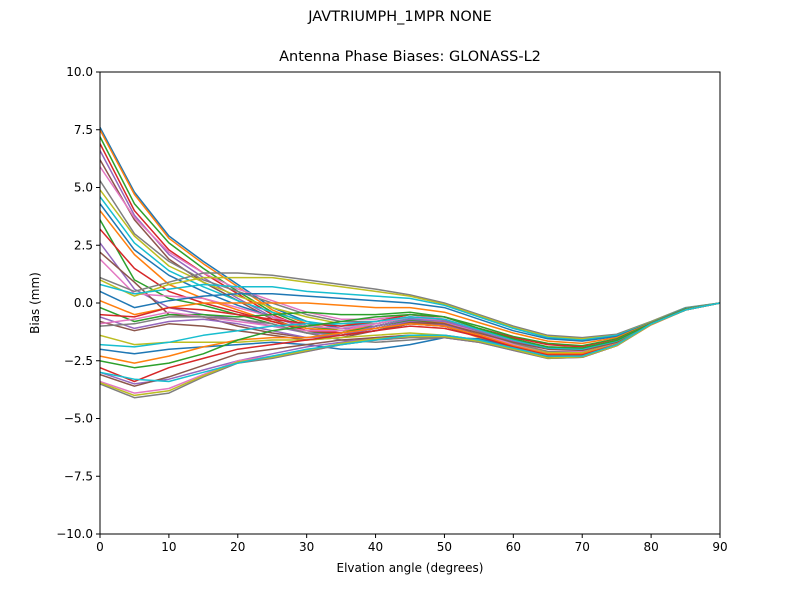 Image resolution: width=800 pixels, height=600 pixels. Describe the element at coordinates (100, 547) in the screenshot. I see `x-tick-label: 0` at that location.